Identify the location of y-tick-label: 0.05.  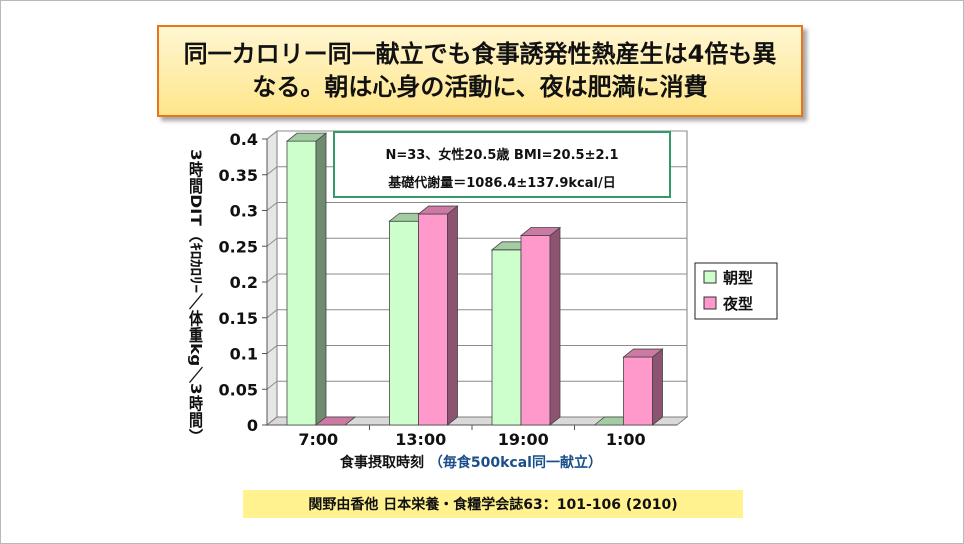
(238, 389).